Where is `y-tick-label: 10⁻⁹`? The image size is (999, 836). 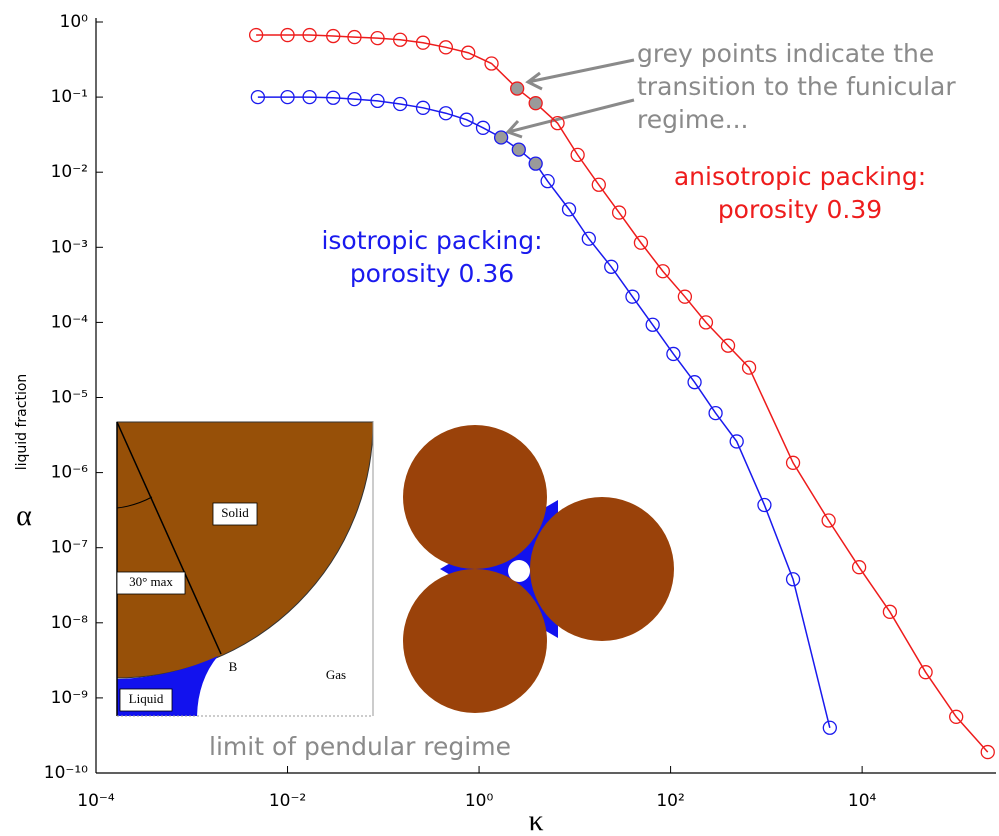 y-tick-label: 10⁻⁹ is located at coordinates (70, 698).